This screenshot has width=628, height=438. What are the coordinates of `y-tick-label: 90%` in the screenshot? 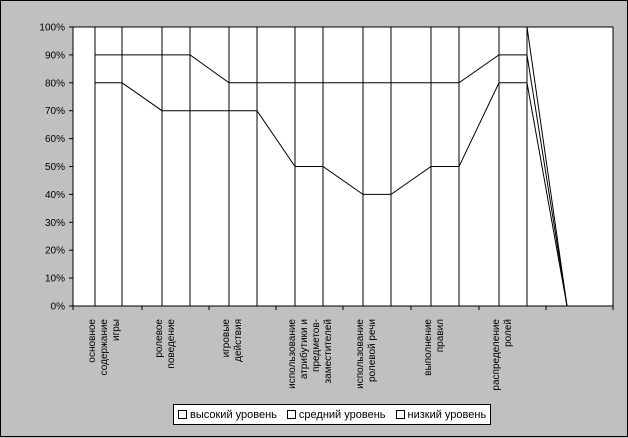 It's located at (55, 55).